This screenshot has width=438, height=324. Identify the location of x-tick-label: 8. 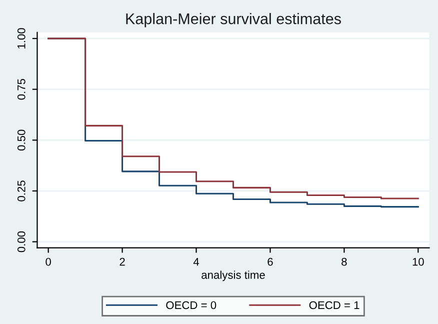
(344, 262).